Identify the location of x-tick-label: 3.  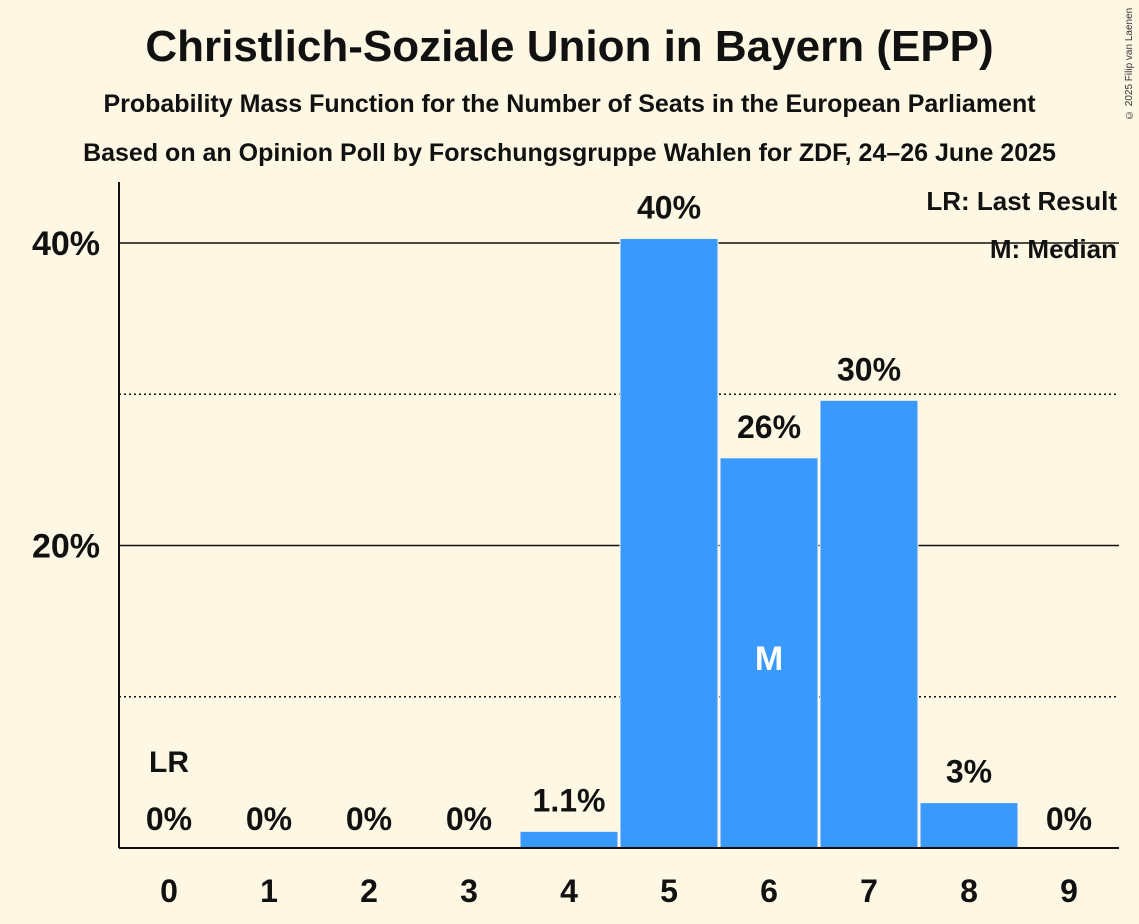
(469, 891).